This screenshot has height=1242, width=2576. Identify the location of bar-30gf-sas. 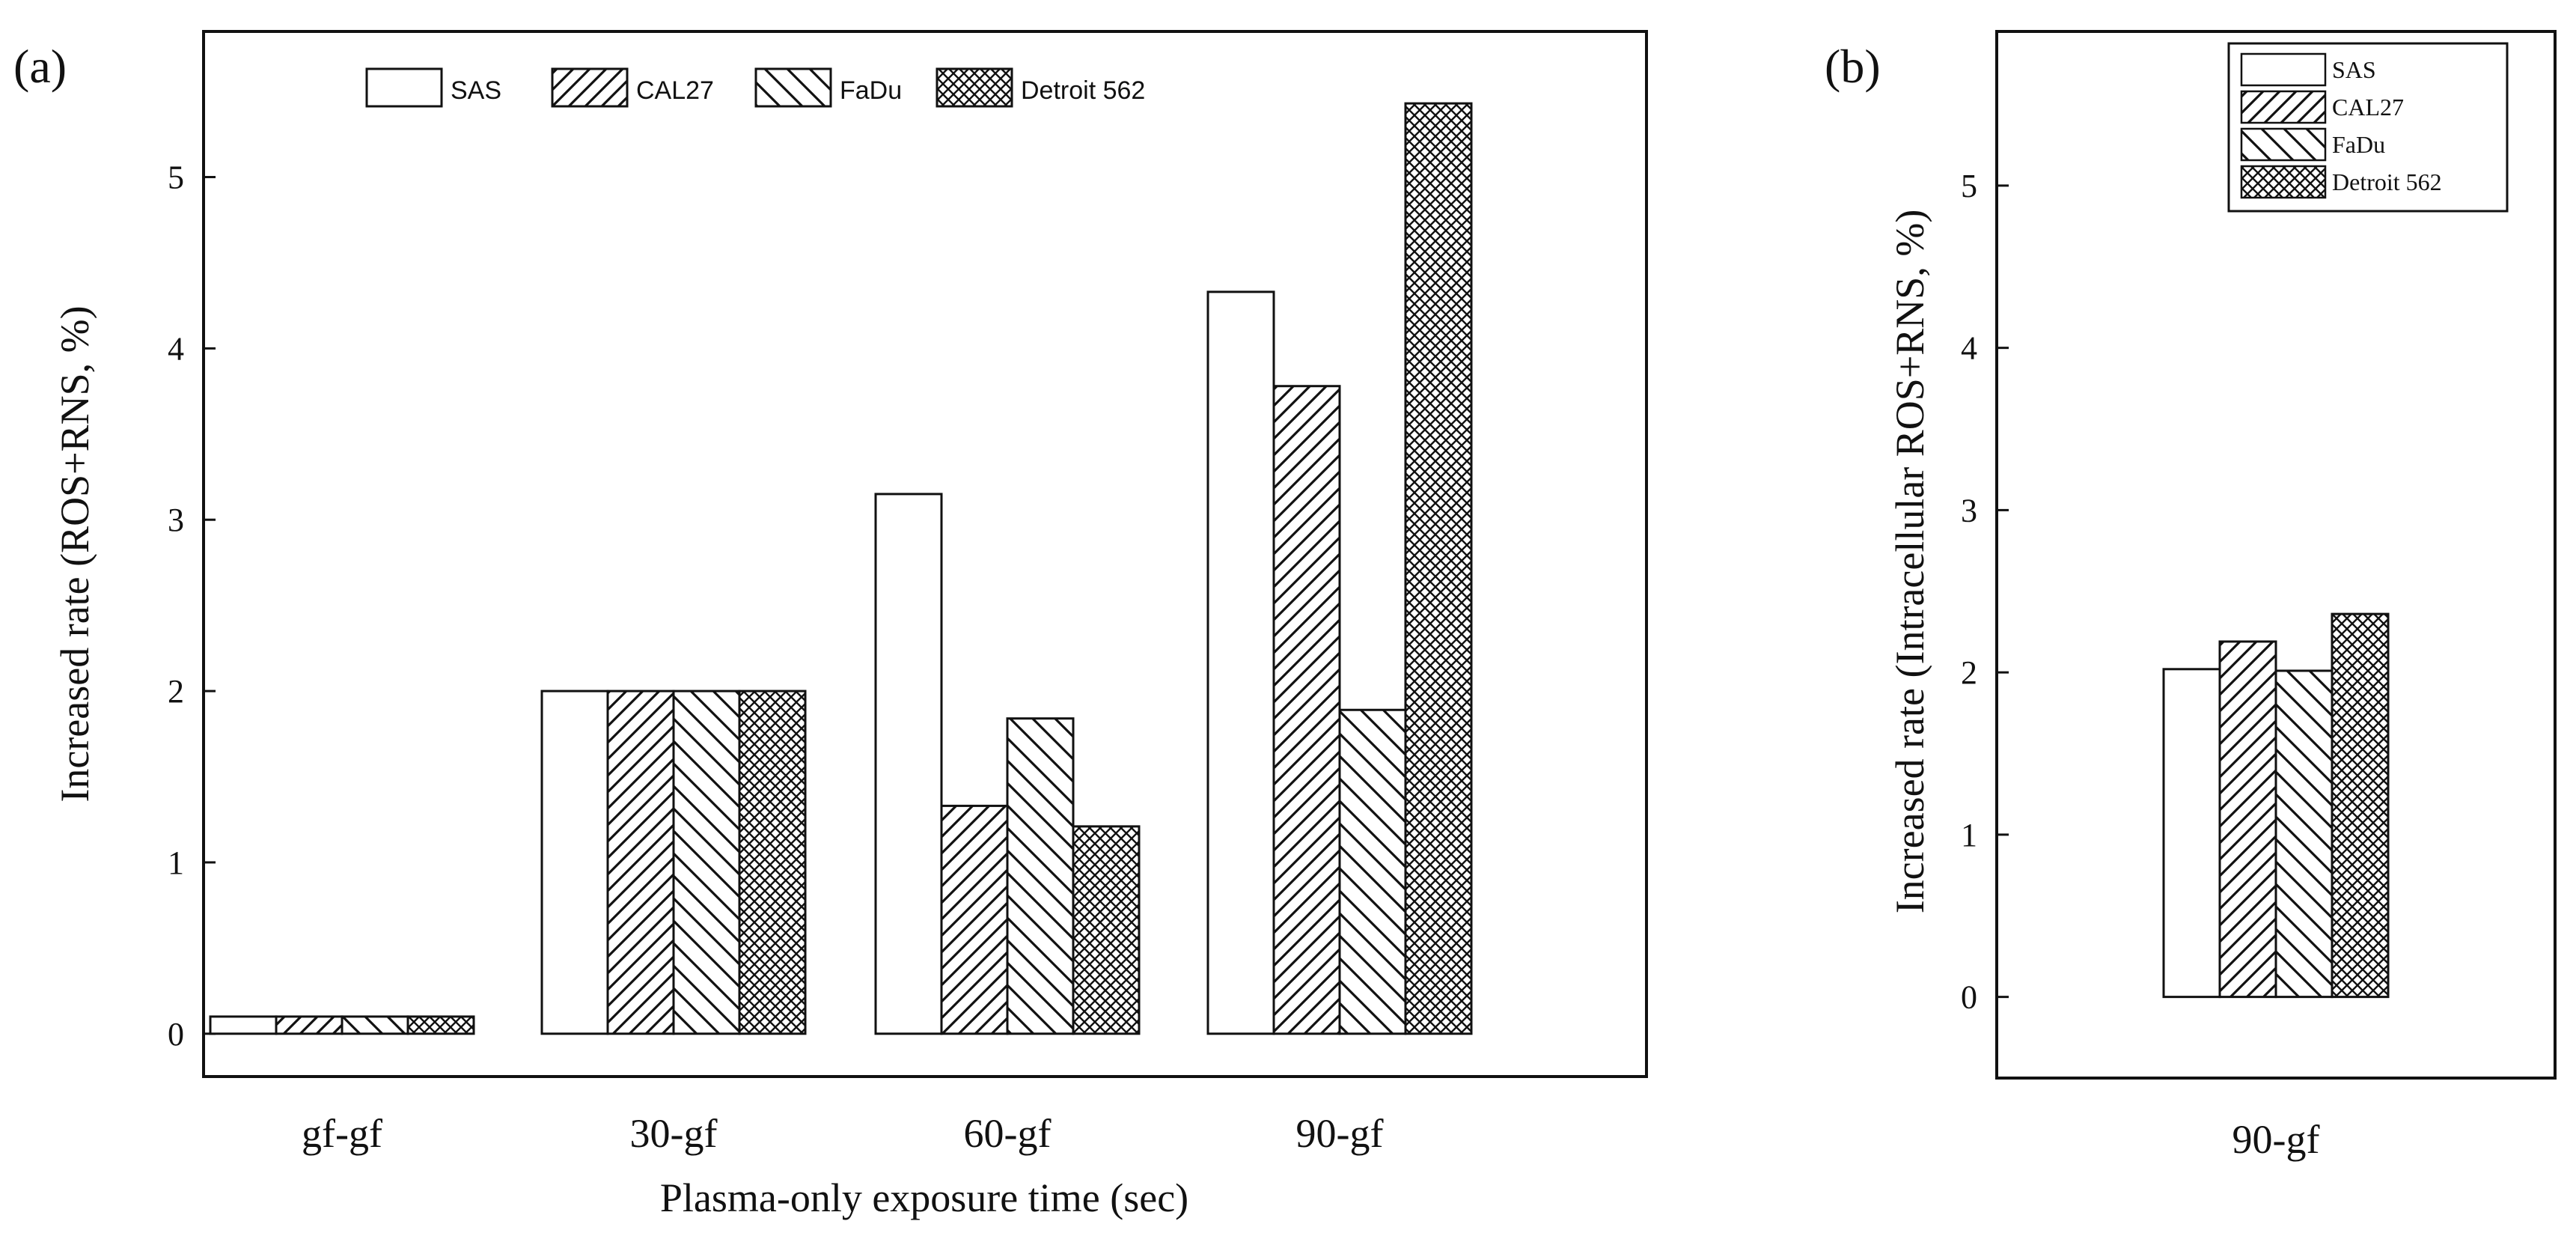
(574, 862).